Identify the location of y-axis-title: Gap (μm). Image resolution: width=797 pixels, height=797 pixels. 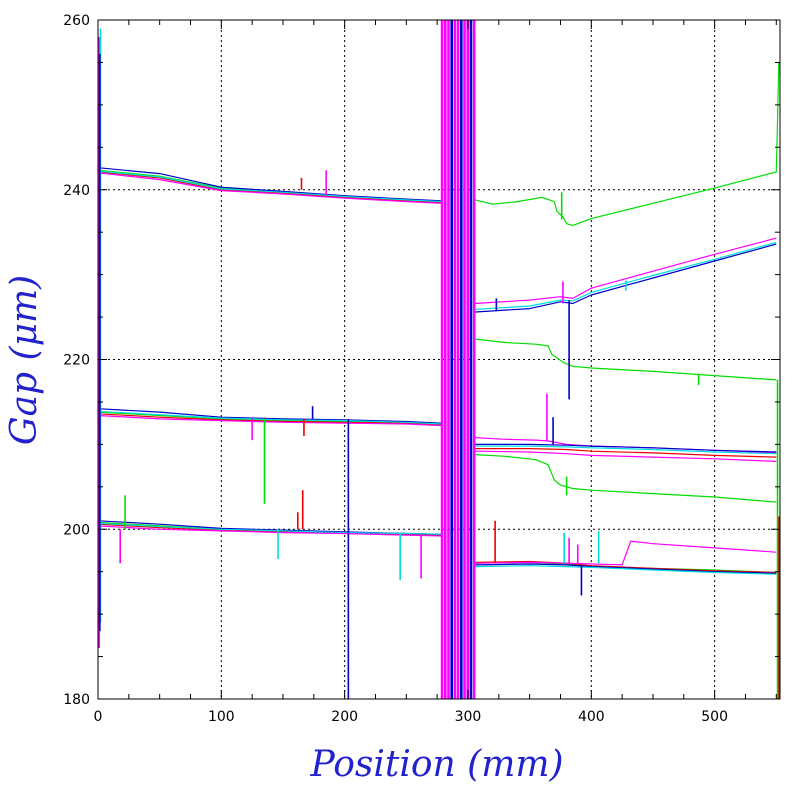
(24, 360).